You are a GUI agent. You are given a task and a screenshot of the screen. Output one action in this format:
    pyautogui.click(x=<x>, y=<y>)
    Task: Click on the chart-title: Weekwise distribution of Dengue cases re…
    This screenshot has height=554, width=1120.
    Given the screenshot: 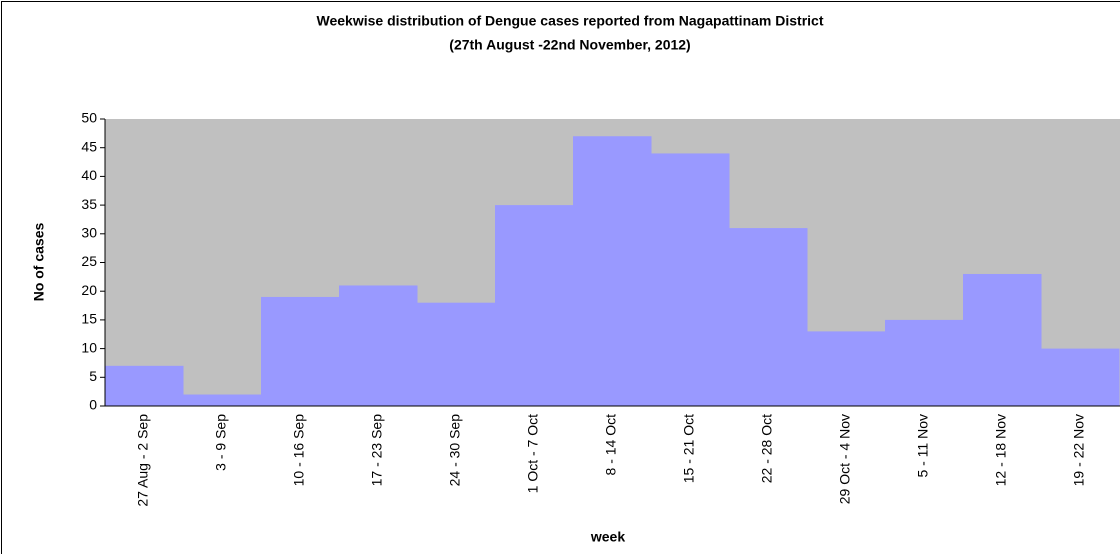 What is the action you would take?
    pyautogui.click(x=570, y=21)
    